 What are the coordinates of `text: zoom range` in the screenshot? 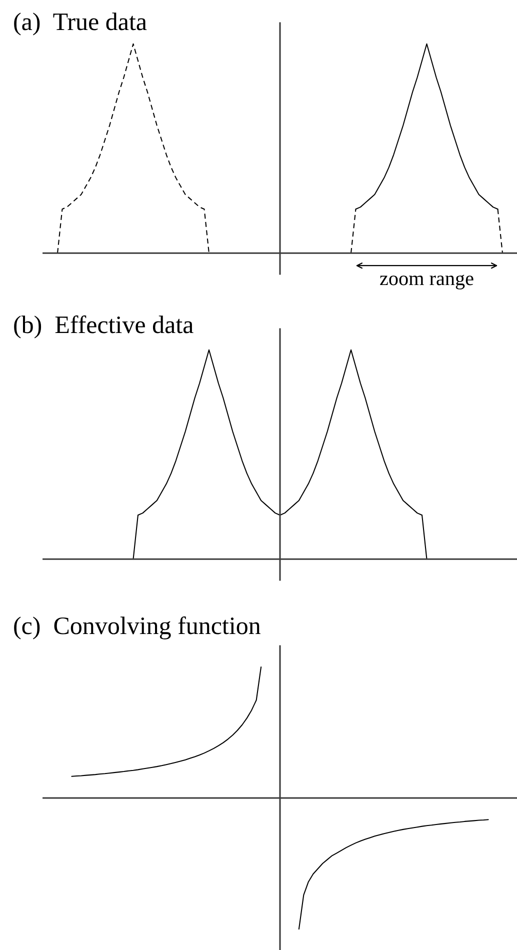 It's located at (427, 282).